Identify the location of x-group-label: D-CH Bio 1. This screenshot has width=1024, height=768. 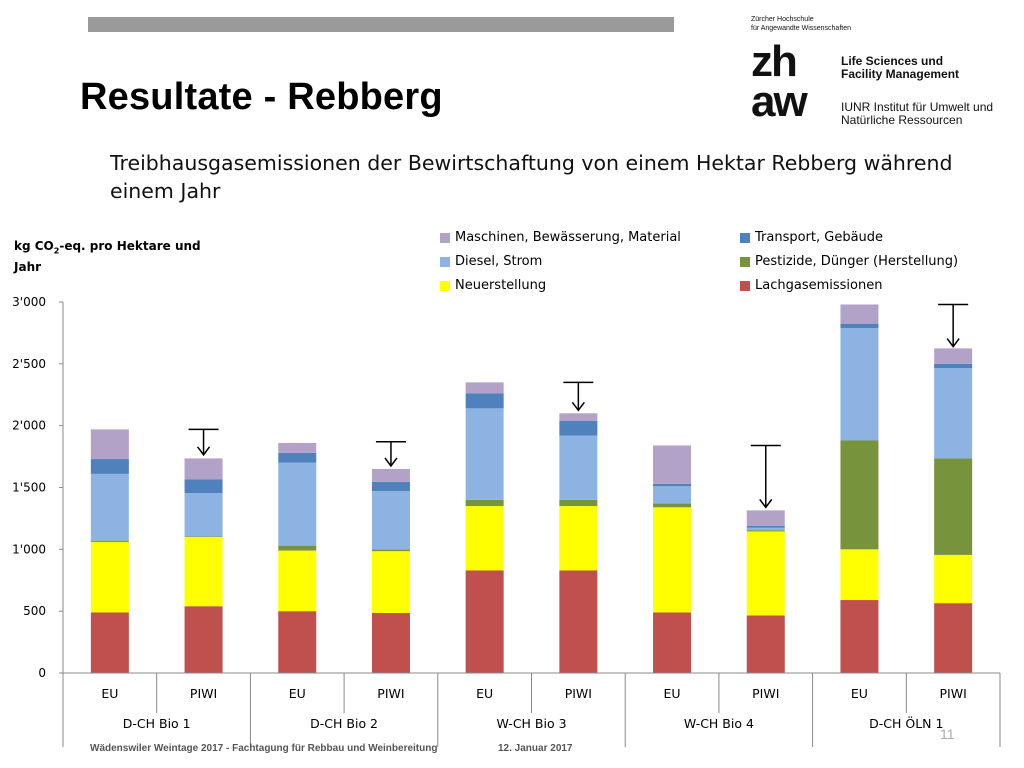
(157, 723).